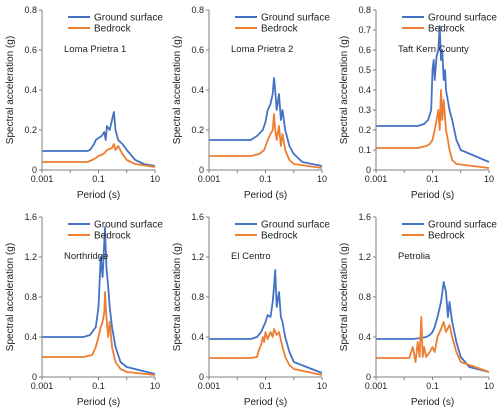 The height and width of the screenshot is (417, 500). I want to click on y-tick-label: 0.3, so click(364, 110).